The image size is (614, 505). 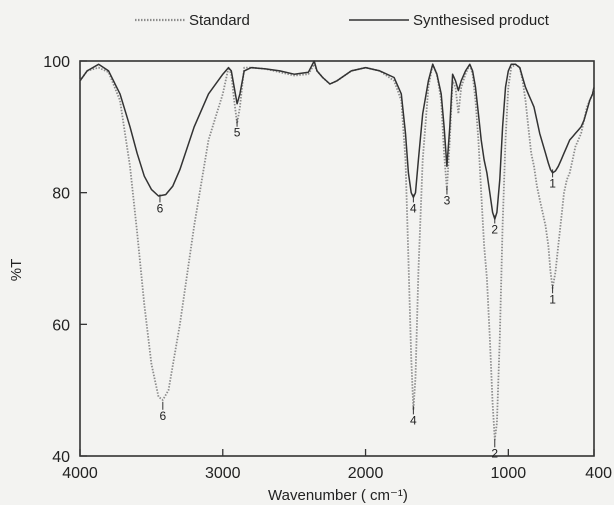 What do you see at coordinates (342, 20) in the screenshot?
I see `legend: Standard Synthesised product` at bounding box center [342, 20].